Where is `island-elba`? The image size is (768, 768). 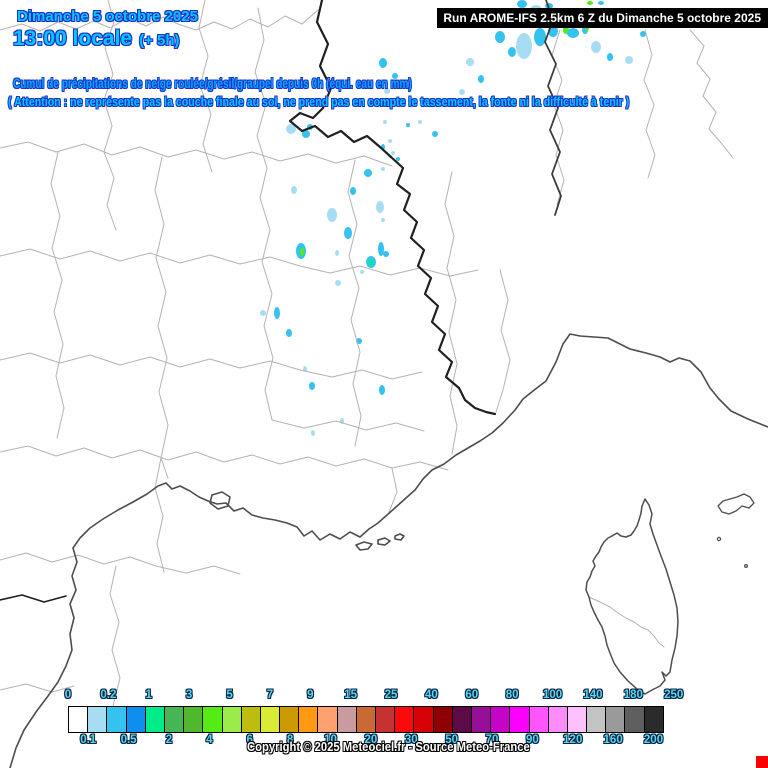
island-elba is located at coordinates (736, 504).